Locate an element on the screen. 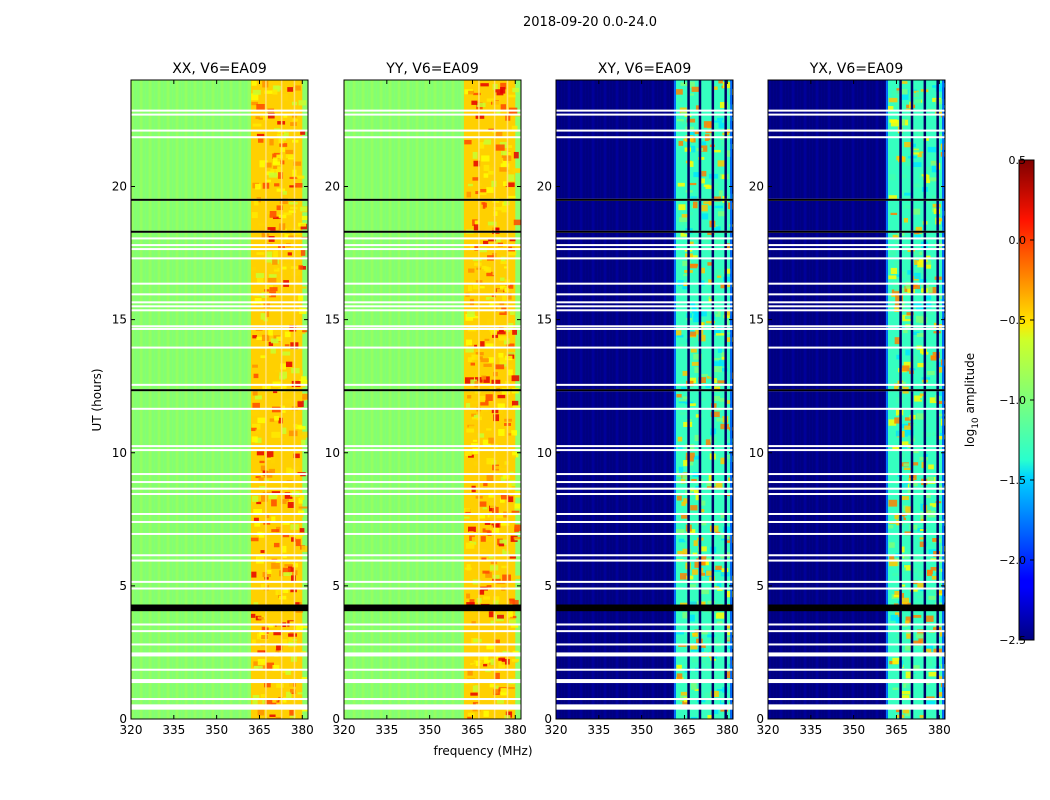 The image size is (1050, 800). x-tick-label: 365 is located at coordinates (896, 730).